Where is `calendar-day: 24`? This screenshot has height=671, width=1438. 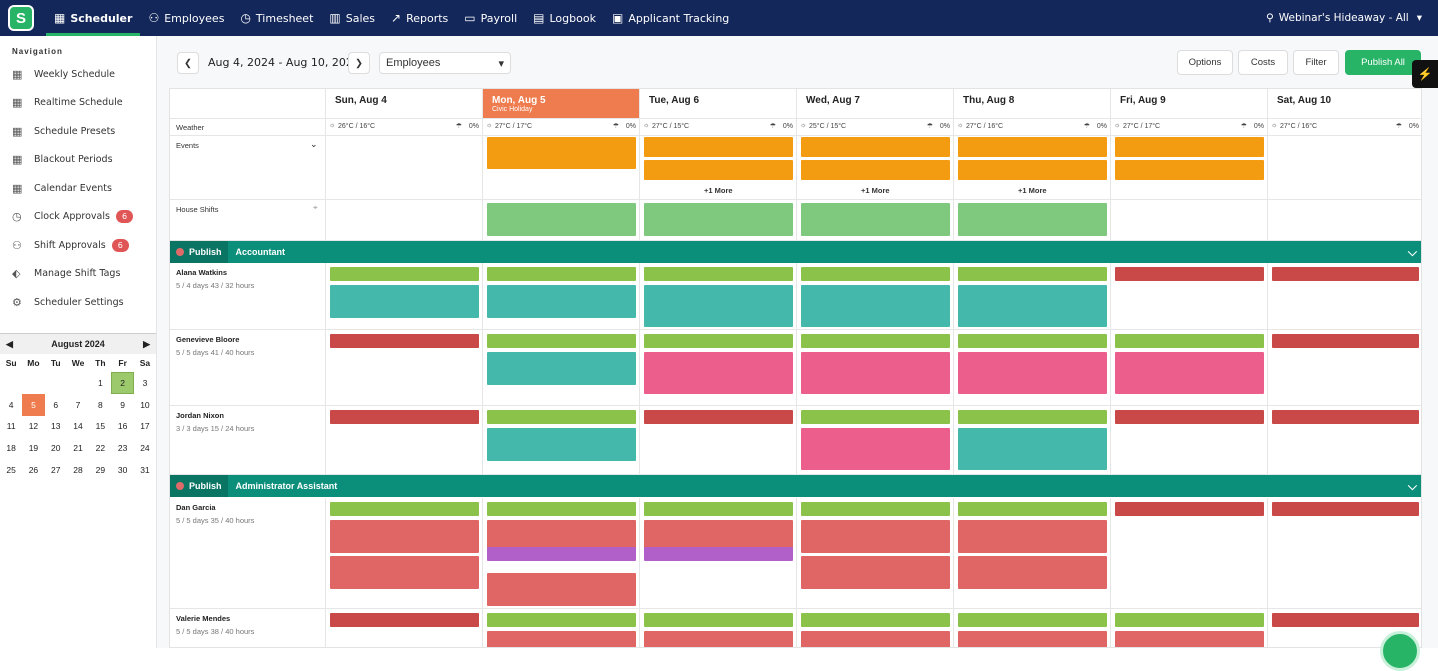 calendar-day: 24 is located at coordinates (145, 448).